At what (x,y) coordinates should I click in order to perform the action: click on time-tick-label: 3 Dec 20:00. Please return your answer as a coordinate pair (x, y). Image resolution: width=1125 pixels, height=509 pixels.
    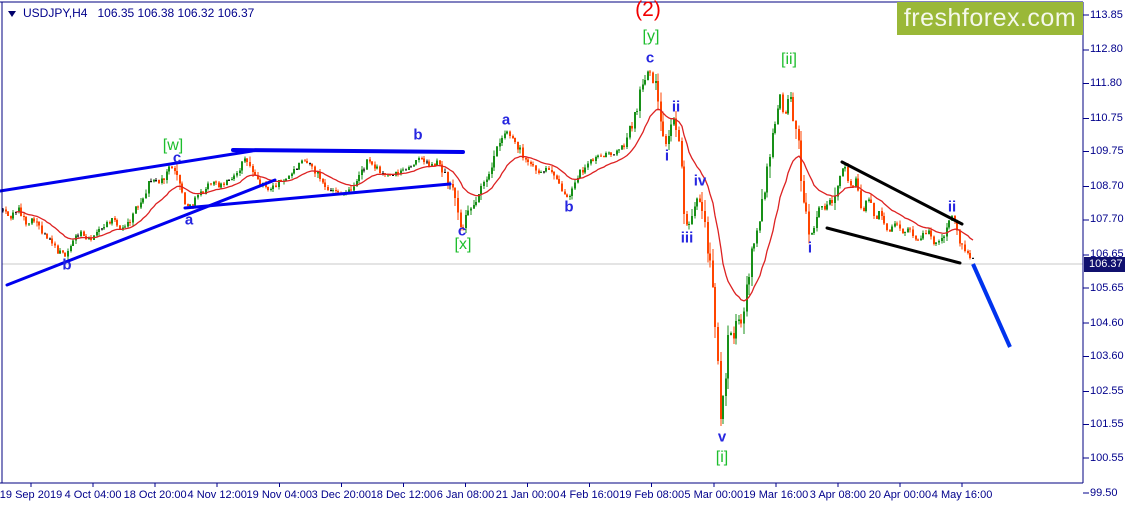
    Looking at the image, I should click on (341, 495).